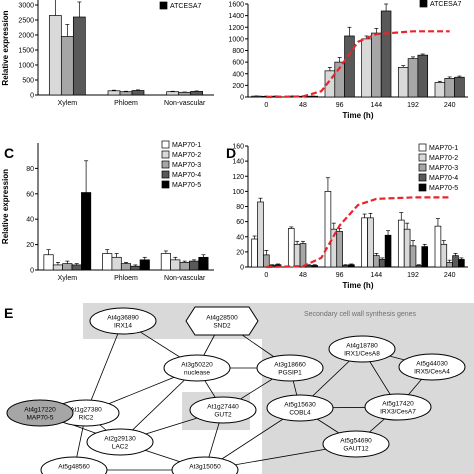 Image resolution: width=474 pixels, height=474 pixels. What do you see at coordinates (26, 36) in the screenshot?
I see `y-tick-label: 2000` at bounding box center [26, 36].